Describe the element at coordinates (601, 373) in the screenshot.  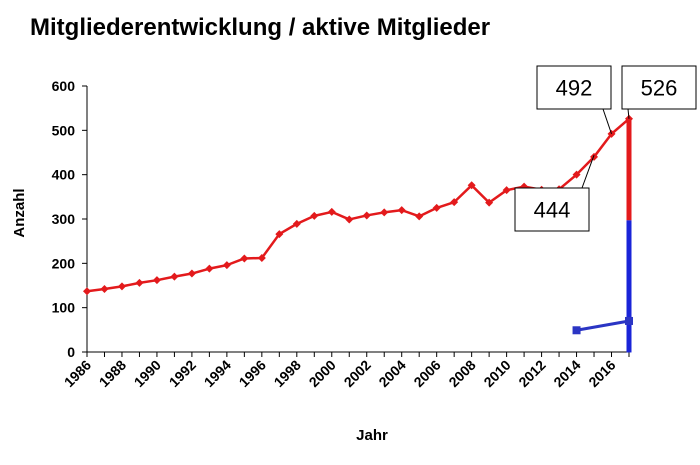
I see `x-tick-label: 2016` at that location.